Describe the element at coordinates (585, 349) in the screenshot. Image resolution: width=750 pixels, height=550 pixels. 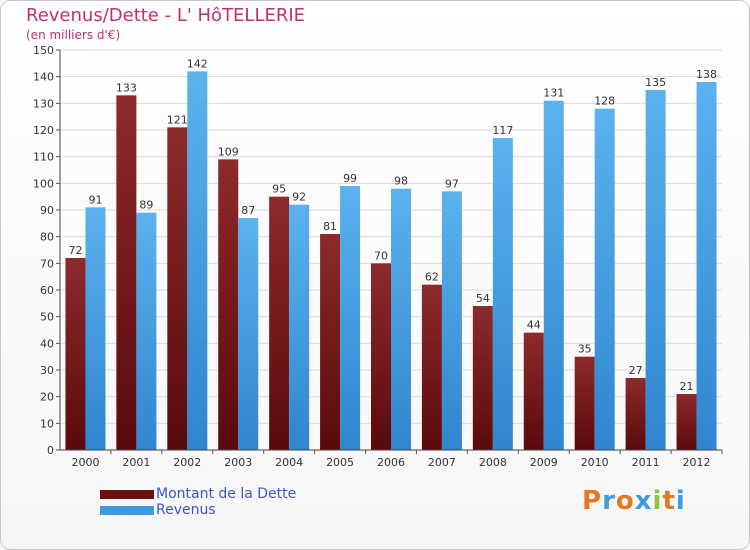
I see `data-label-dette: 35` at that location.